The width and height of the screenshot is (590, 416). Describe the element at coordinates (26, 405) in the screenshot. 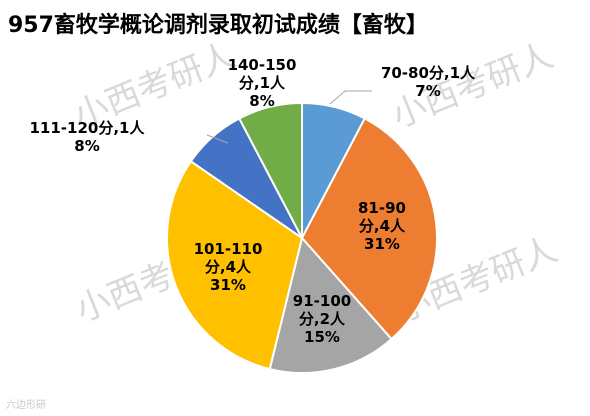

I see `corner-watermark: 六边形研` at that location.